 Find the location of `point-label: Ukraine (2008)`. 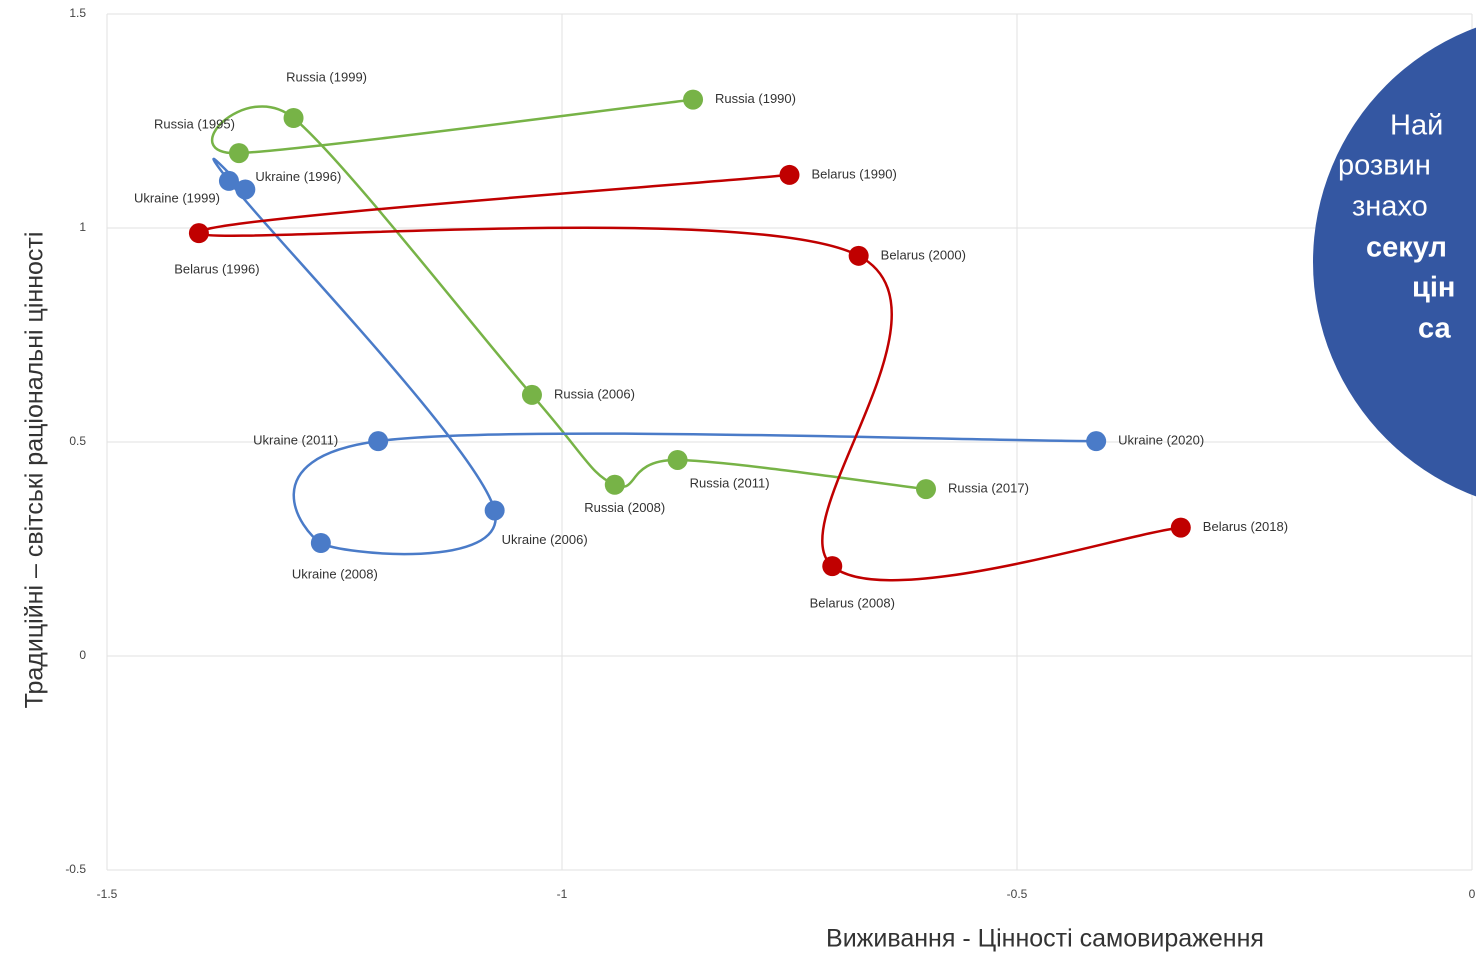

point-label: Ukraine (2008) is located at coordinates (335, 573).